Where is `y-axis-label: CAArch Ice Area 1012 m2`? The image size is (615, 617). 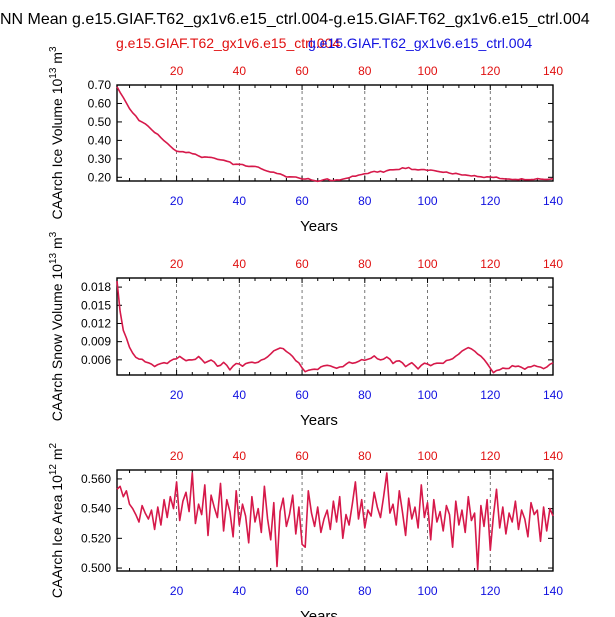
y-axis-label: CAArch Ice Area 1012 m2 is located at coordinates (56, 520).